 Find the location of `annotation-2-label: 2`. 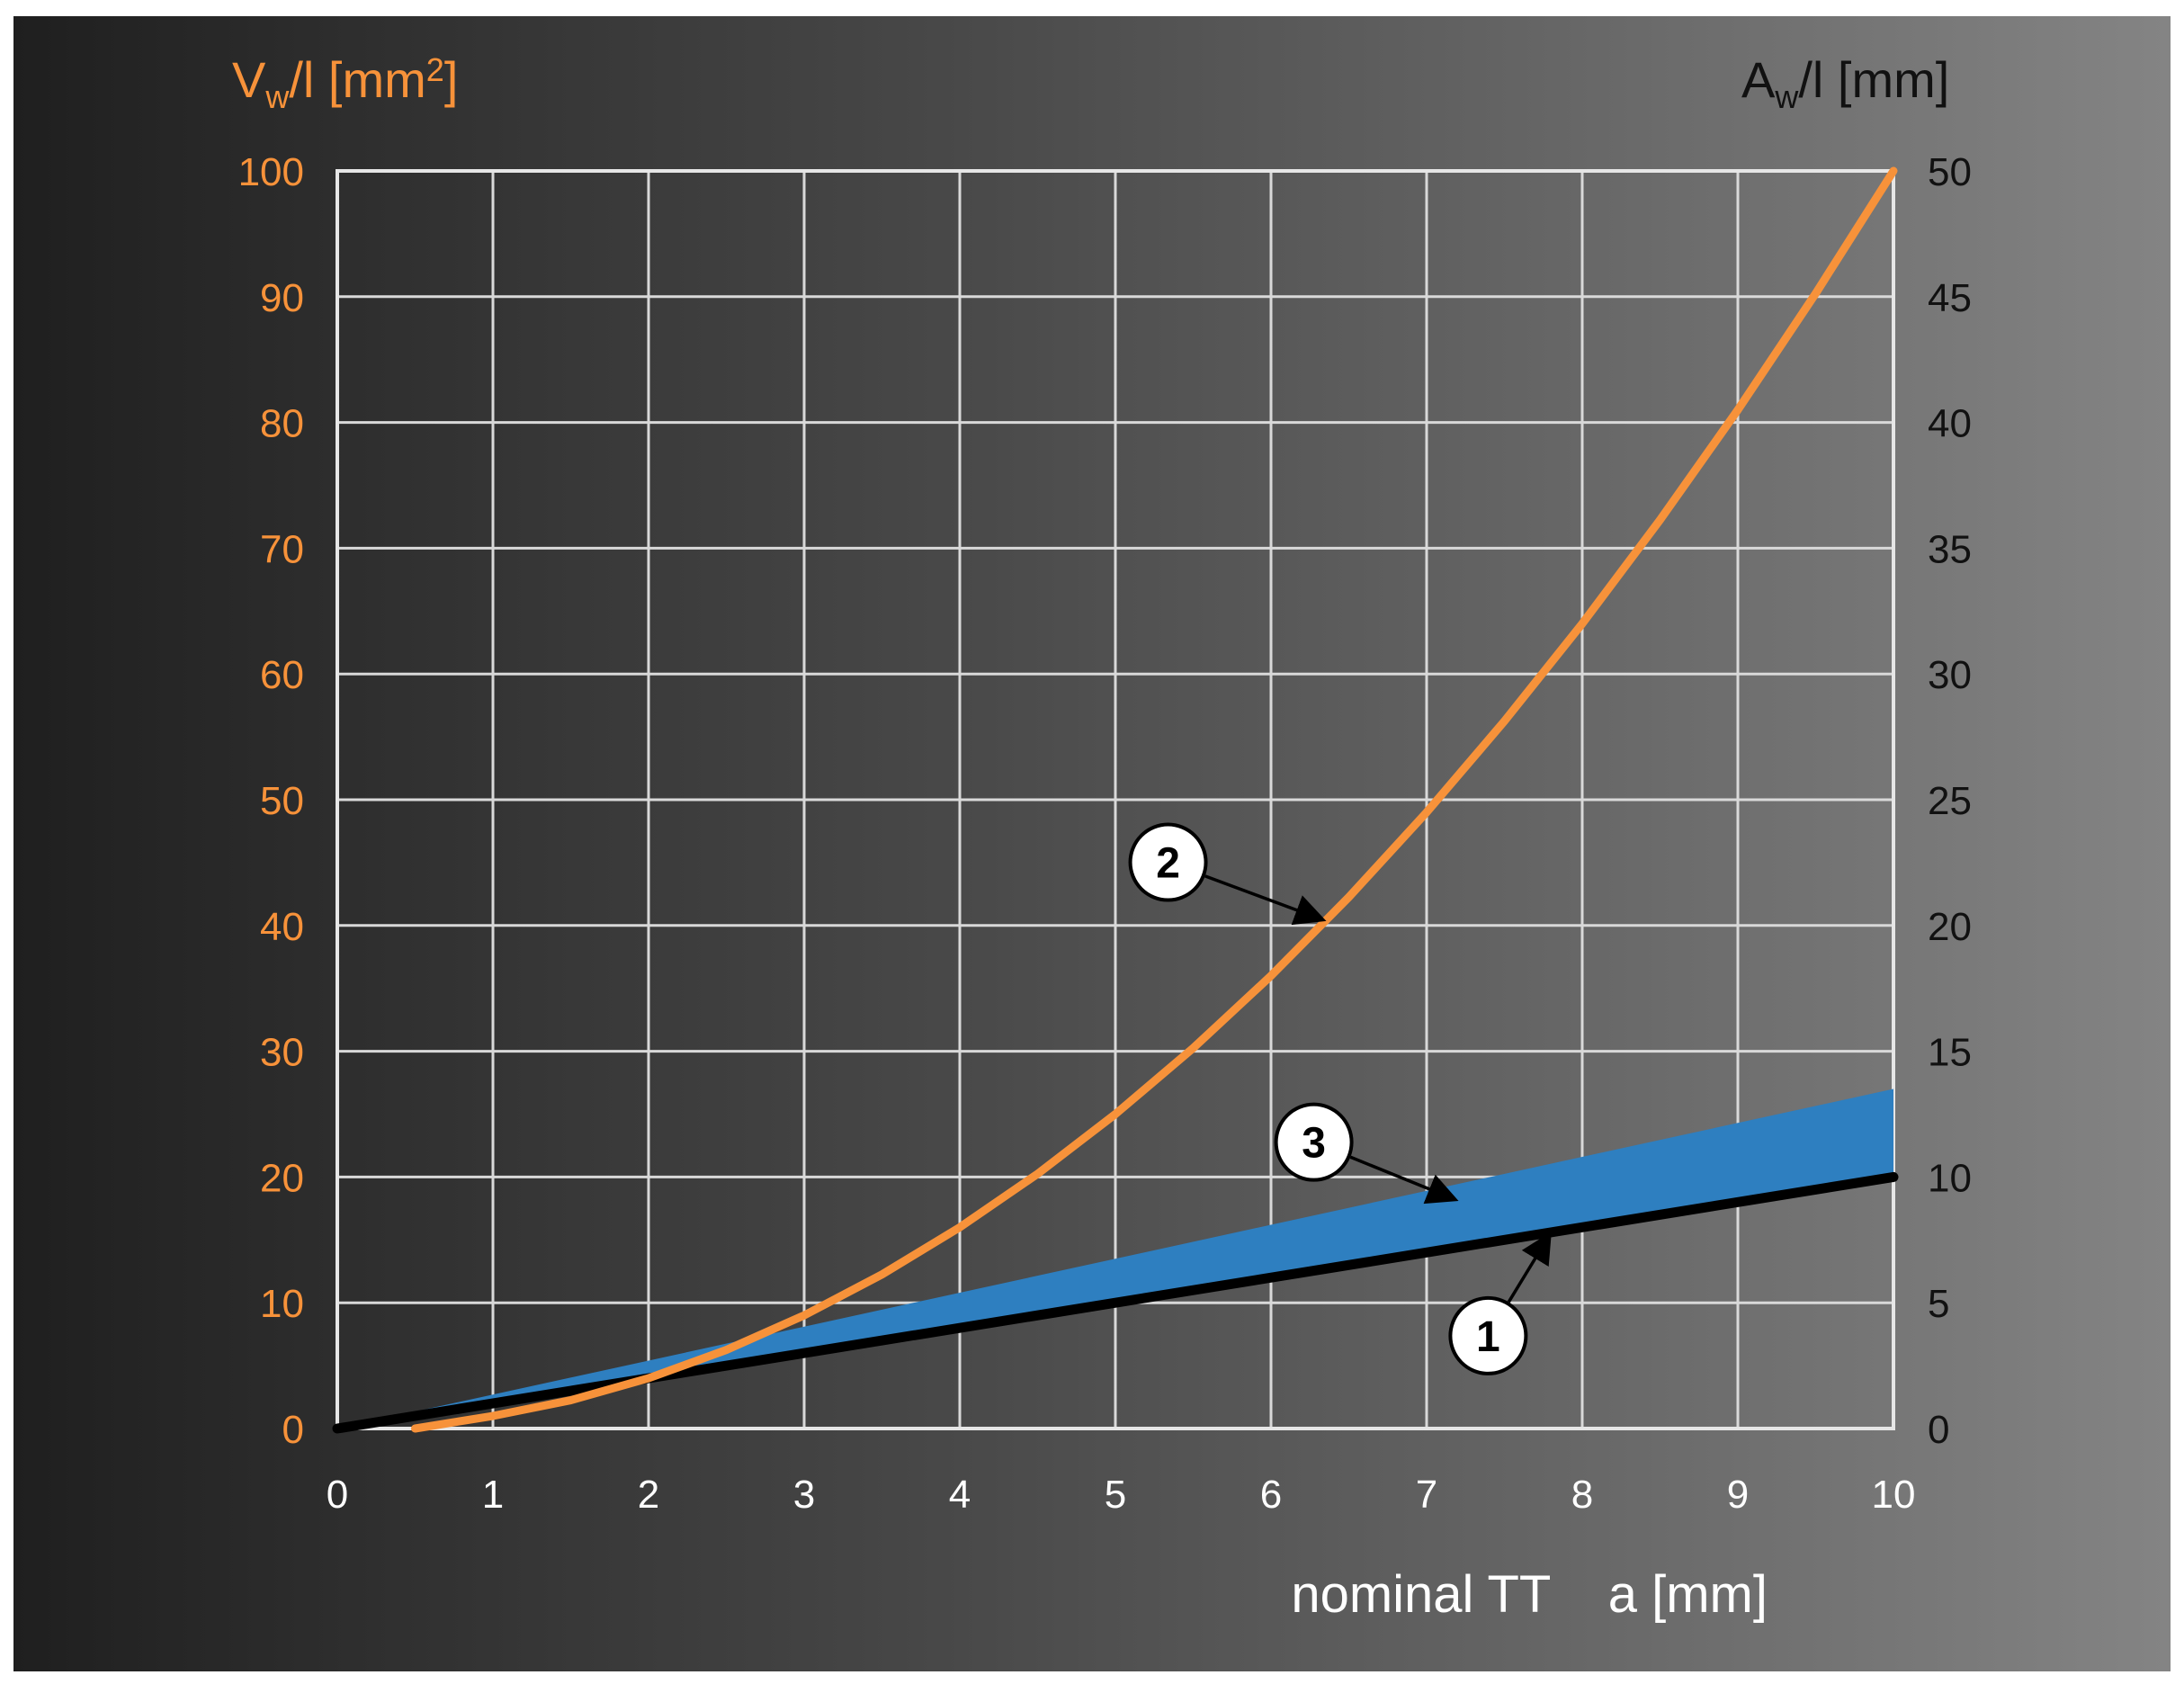

annotation-2-label: 2 is located at coordinates (1168, 864).